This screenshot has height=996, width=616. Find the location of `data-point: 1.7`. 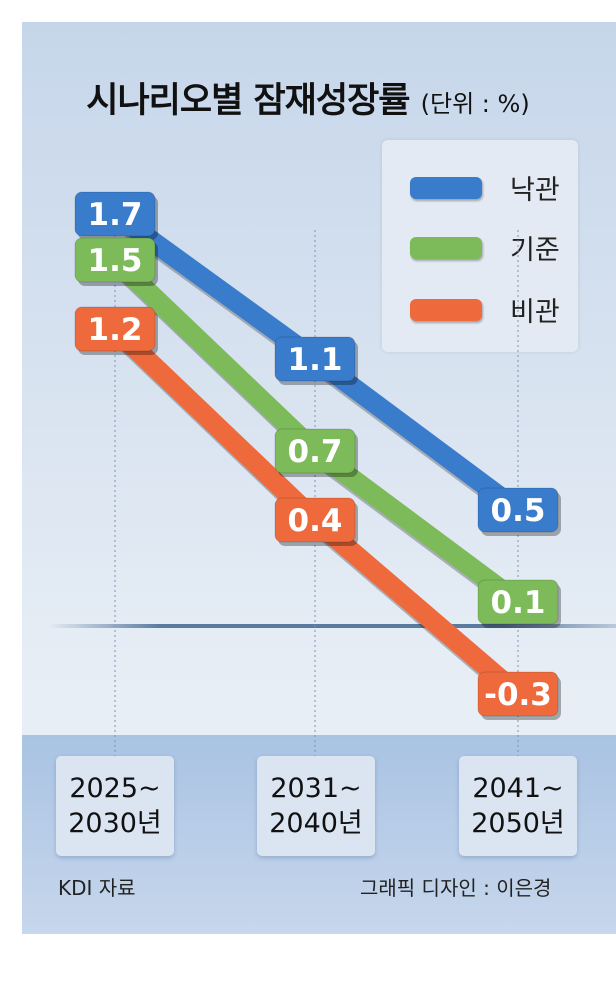

data-point: 1.7 is located at coordinates (116, 215).